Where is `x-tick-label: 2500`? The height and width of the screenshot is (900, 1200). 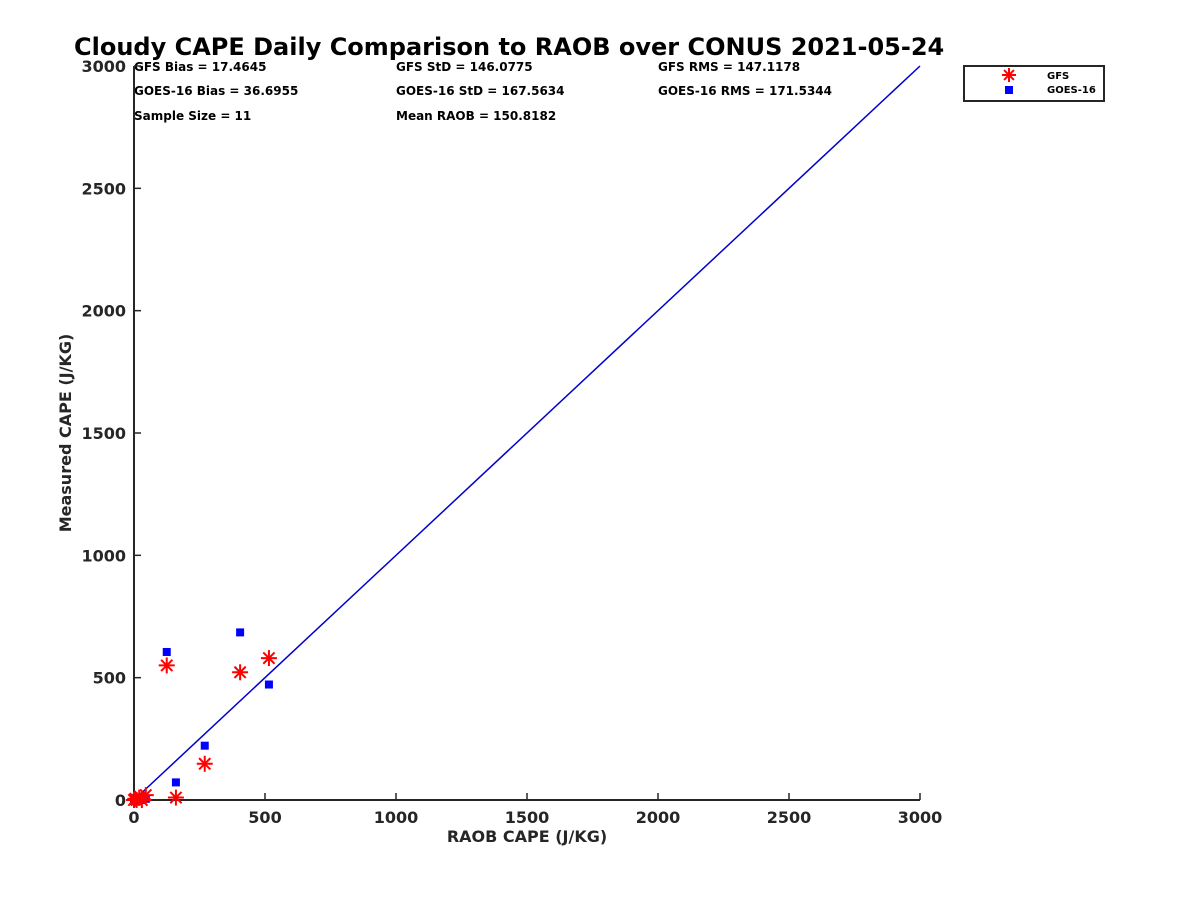 x-tick-label: 2500 is located at coordinates (789, 817).